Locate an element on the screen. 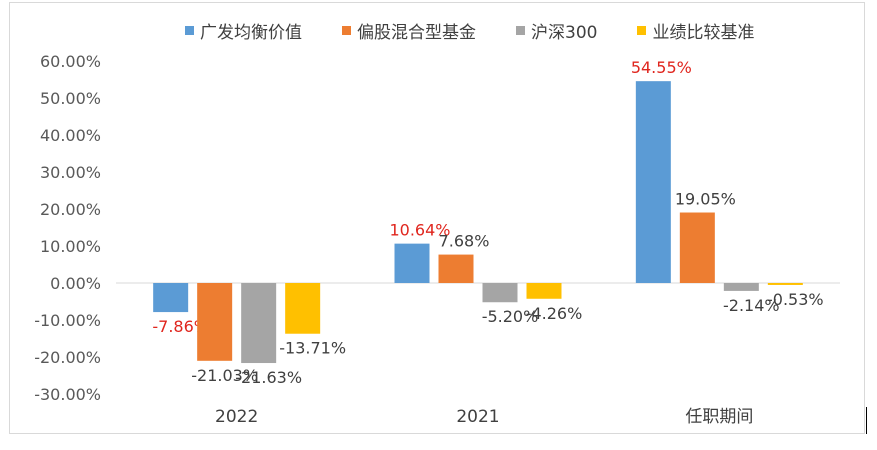 The width and height of the screenshot is (877, 450). category-label: 2022 is located at coordinates (236, 417).